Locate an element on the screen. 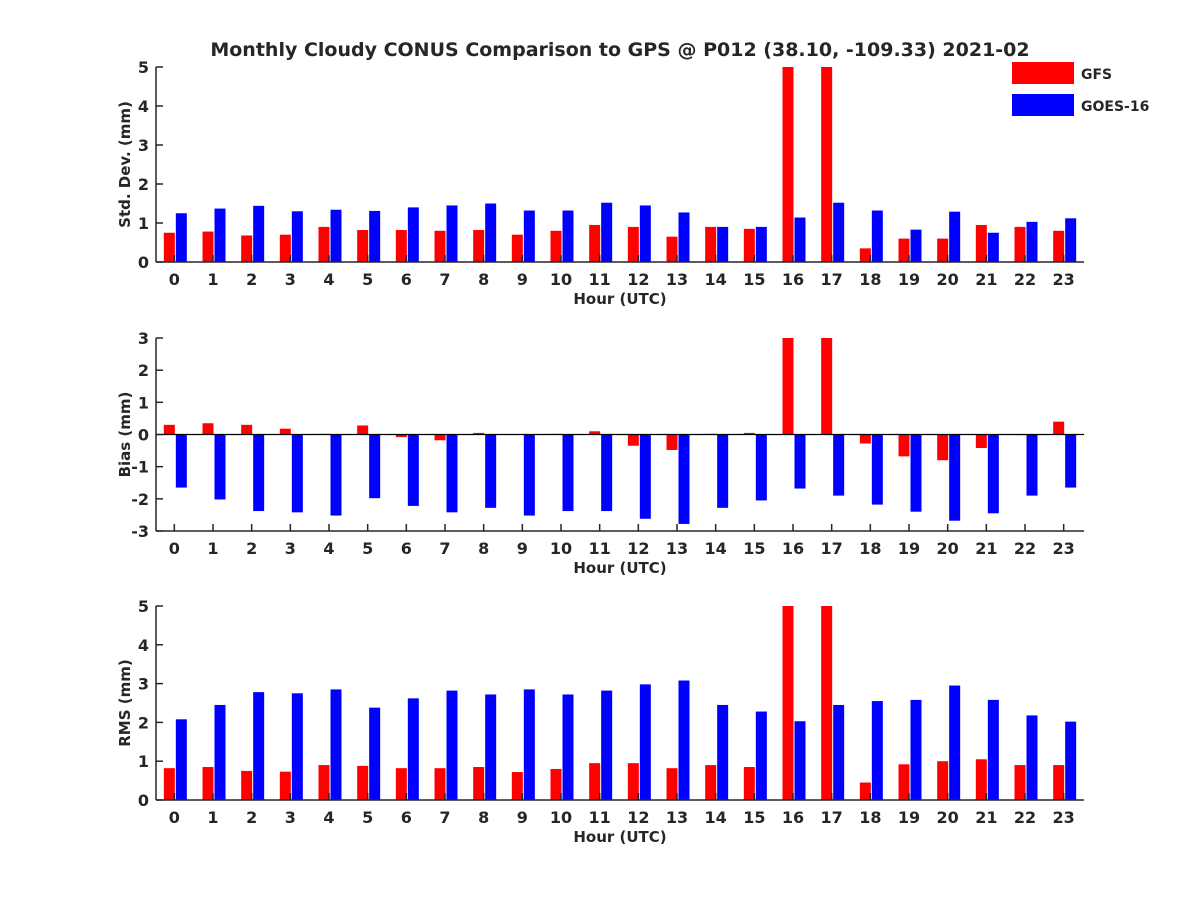 This screenshot has width=1200, height=900. x-tick-label: 2 is located at coordinates (251, 817).